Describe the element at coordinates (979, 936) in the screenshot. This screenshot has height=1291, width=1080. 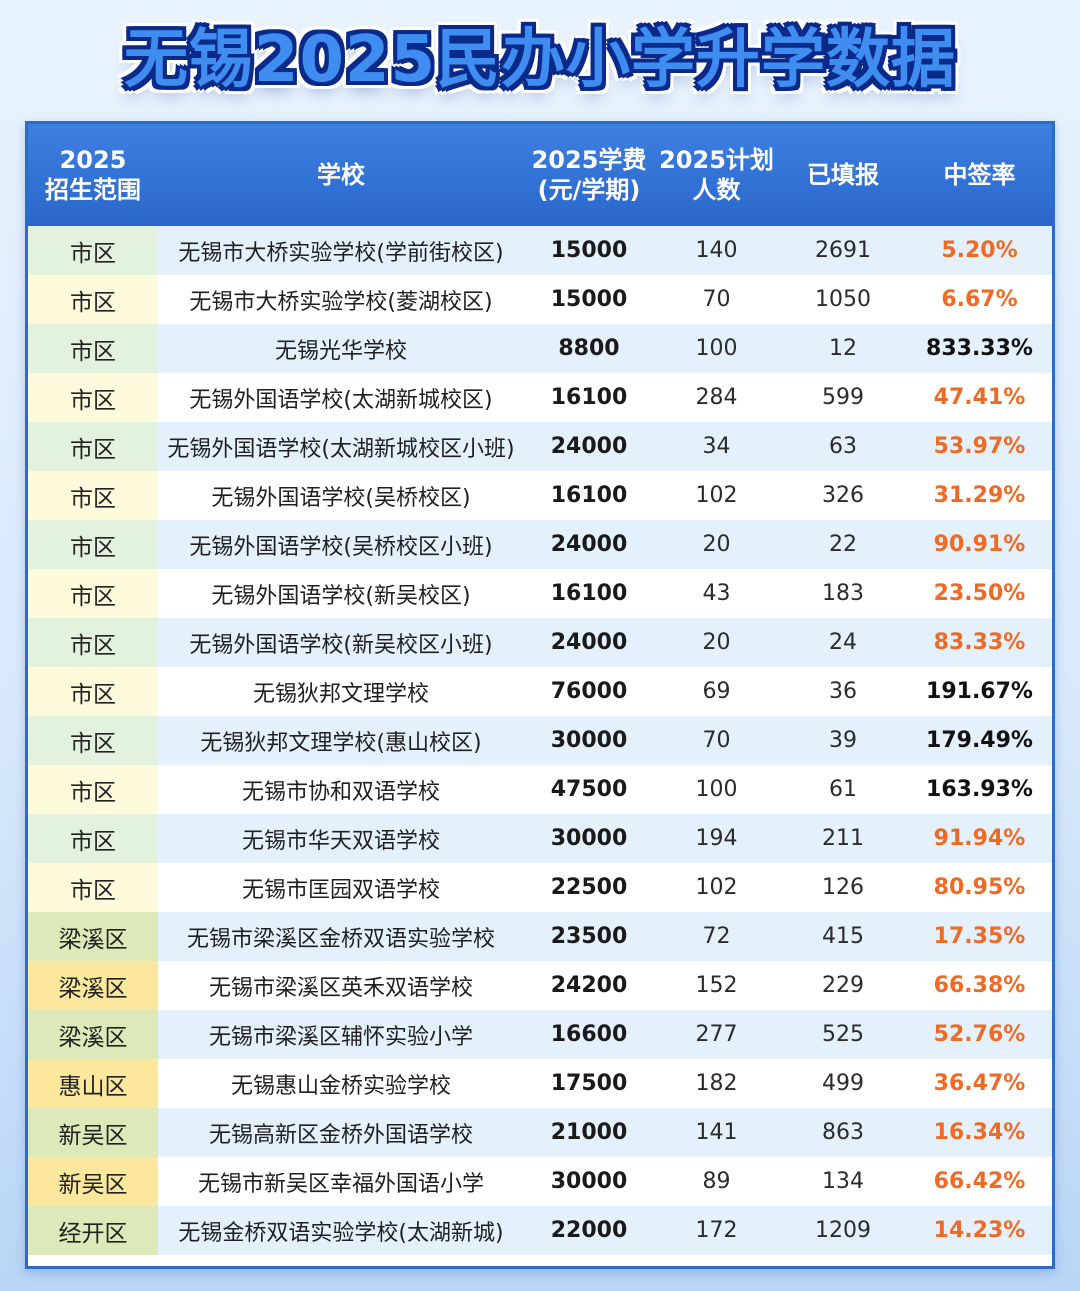
I see `cell-rate: 17.35%` at that location.